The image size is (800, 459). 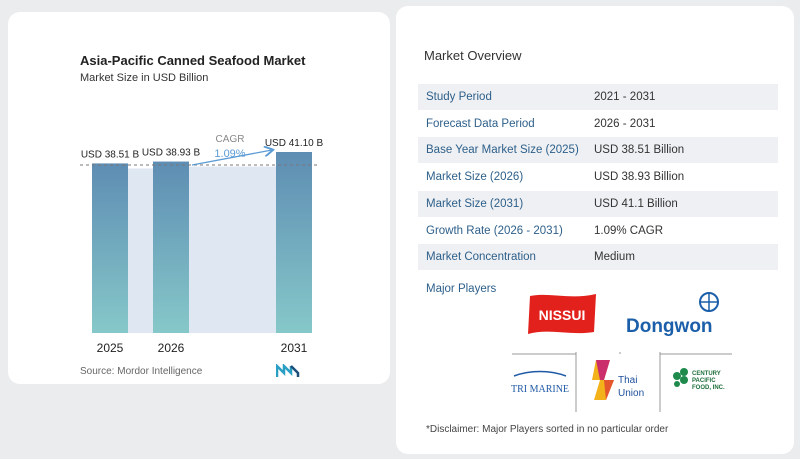 What do you see at coordinates (294, 143) in the screenshot?
I see `data-label: USD 41.10 B` at bounding box center [294, 143].